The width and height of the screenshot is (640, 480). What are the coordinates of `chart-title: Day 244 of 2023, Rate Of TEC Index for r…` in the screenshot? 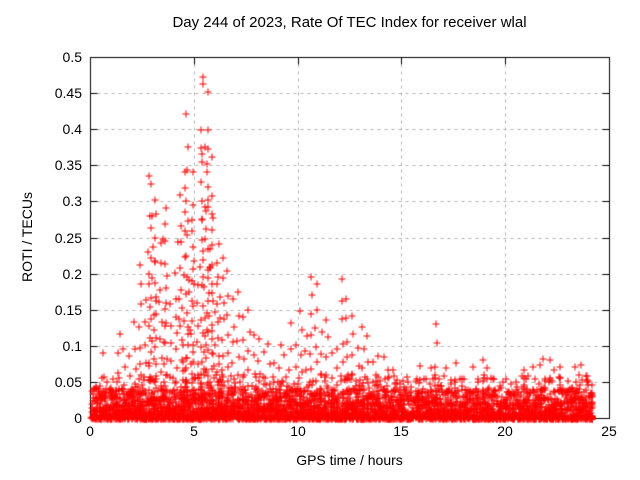 It's located at (349, 22).